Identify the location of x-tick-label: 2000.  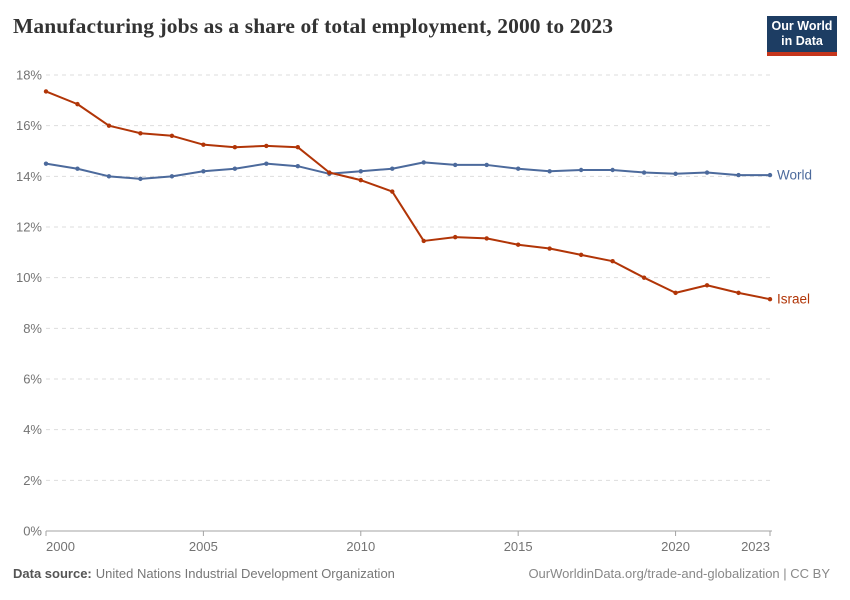
(60, 546).